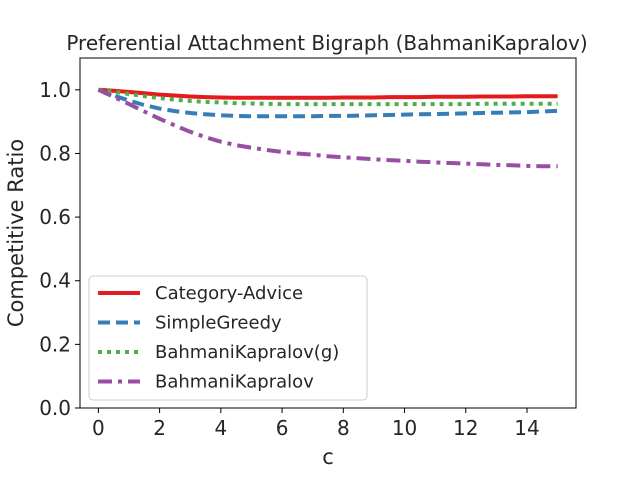 This screenshot has height=480, width=640. Describe the element at coordinates (159, 428) in the screenshot. I see `x-tick-label: 2` at that location.